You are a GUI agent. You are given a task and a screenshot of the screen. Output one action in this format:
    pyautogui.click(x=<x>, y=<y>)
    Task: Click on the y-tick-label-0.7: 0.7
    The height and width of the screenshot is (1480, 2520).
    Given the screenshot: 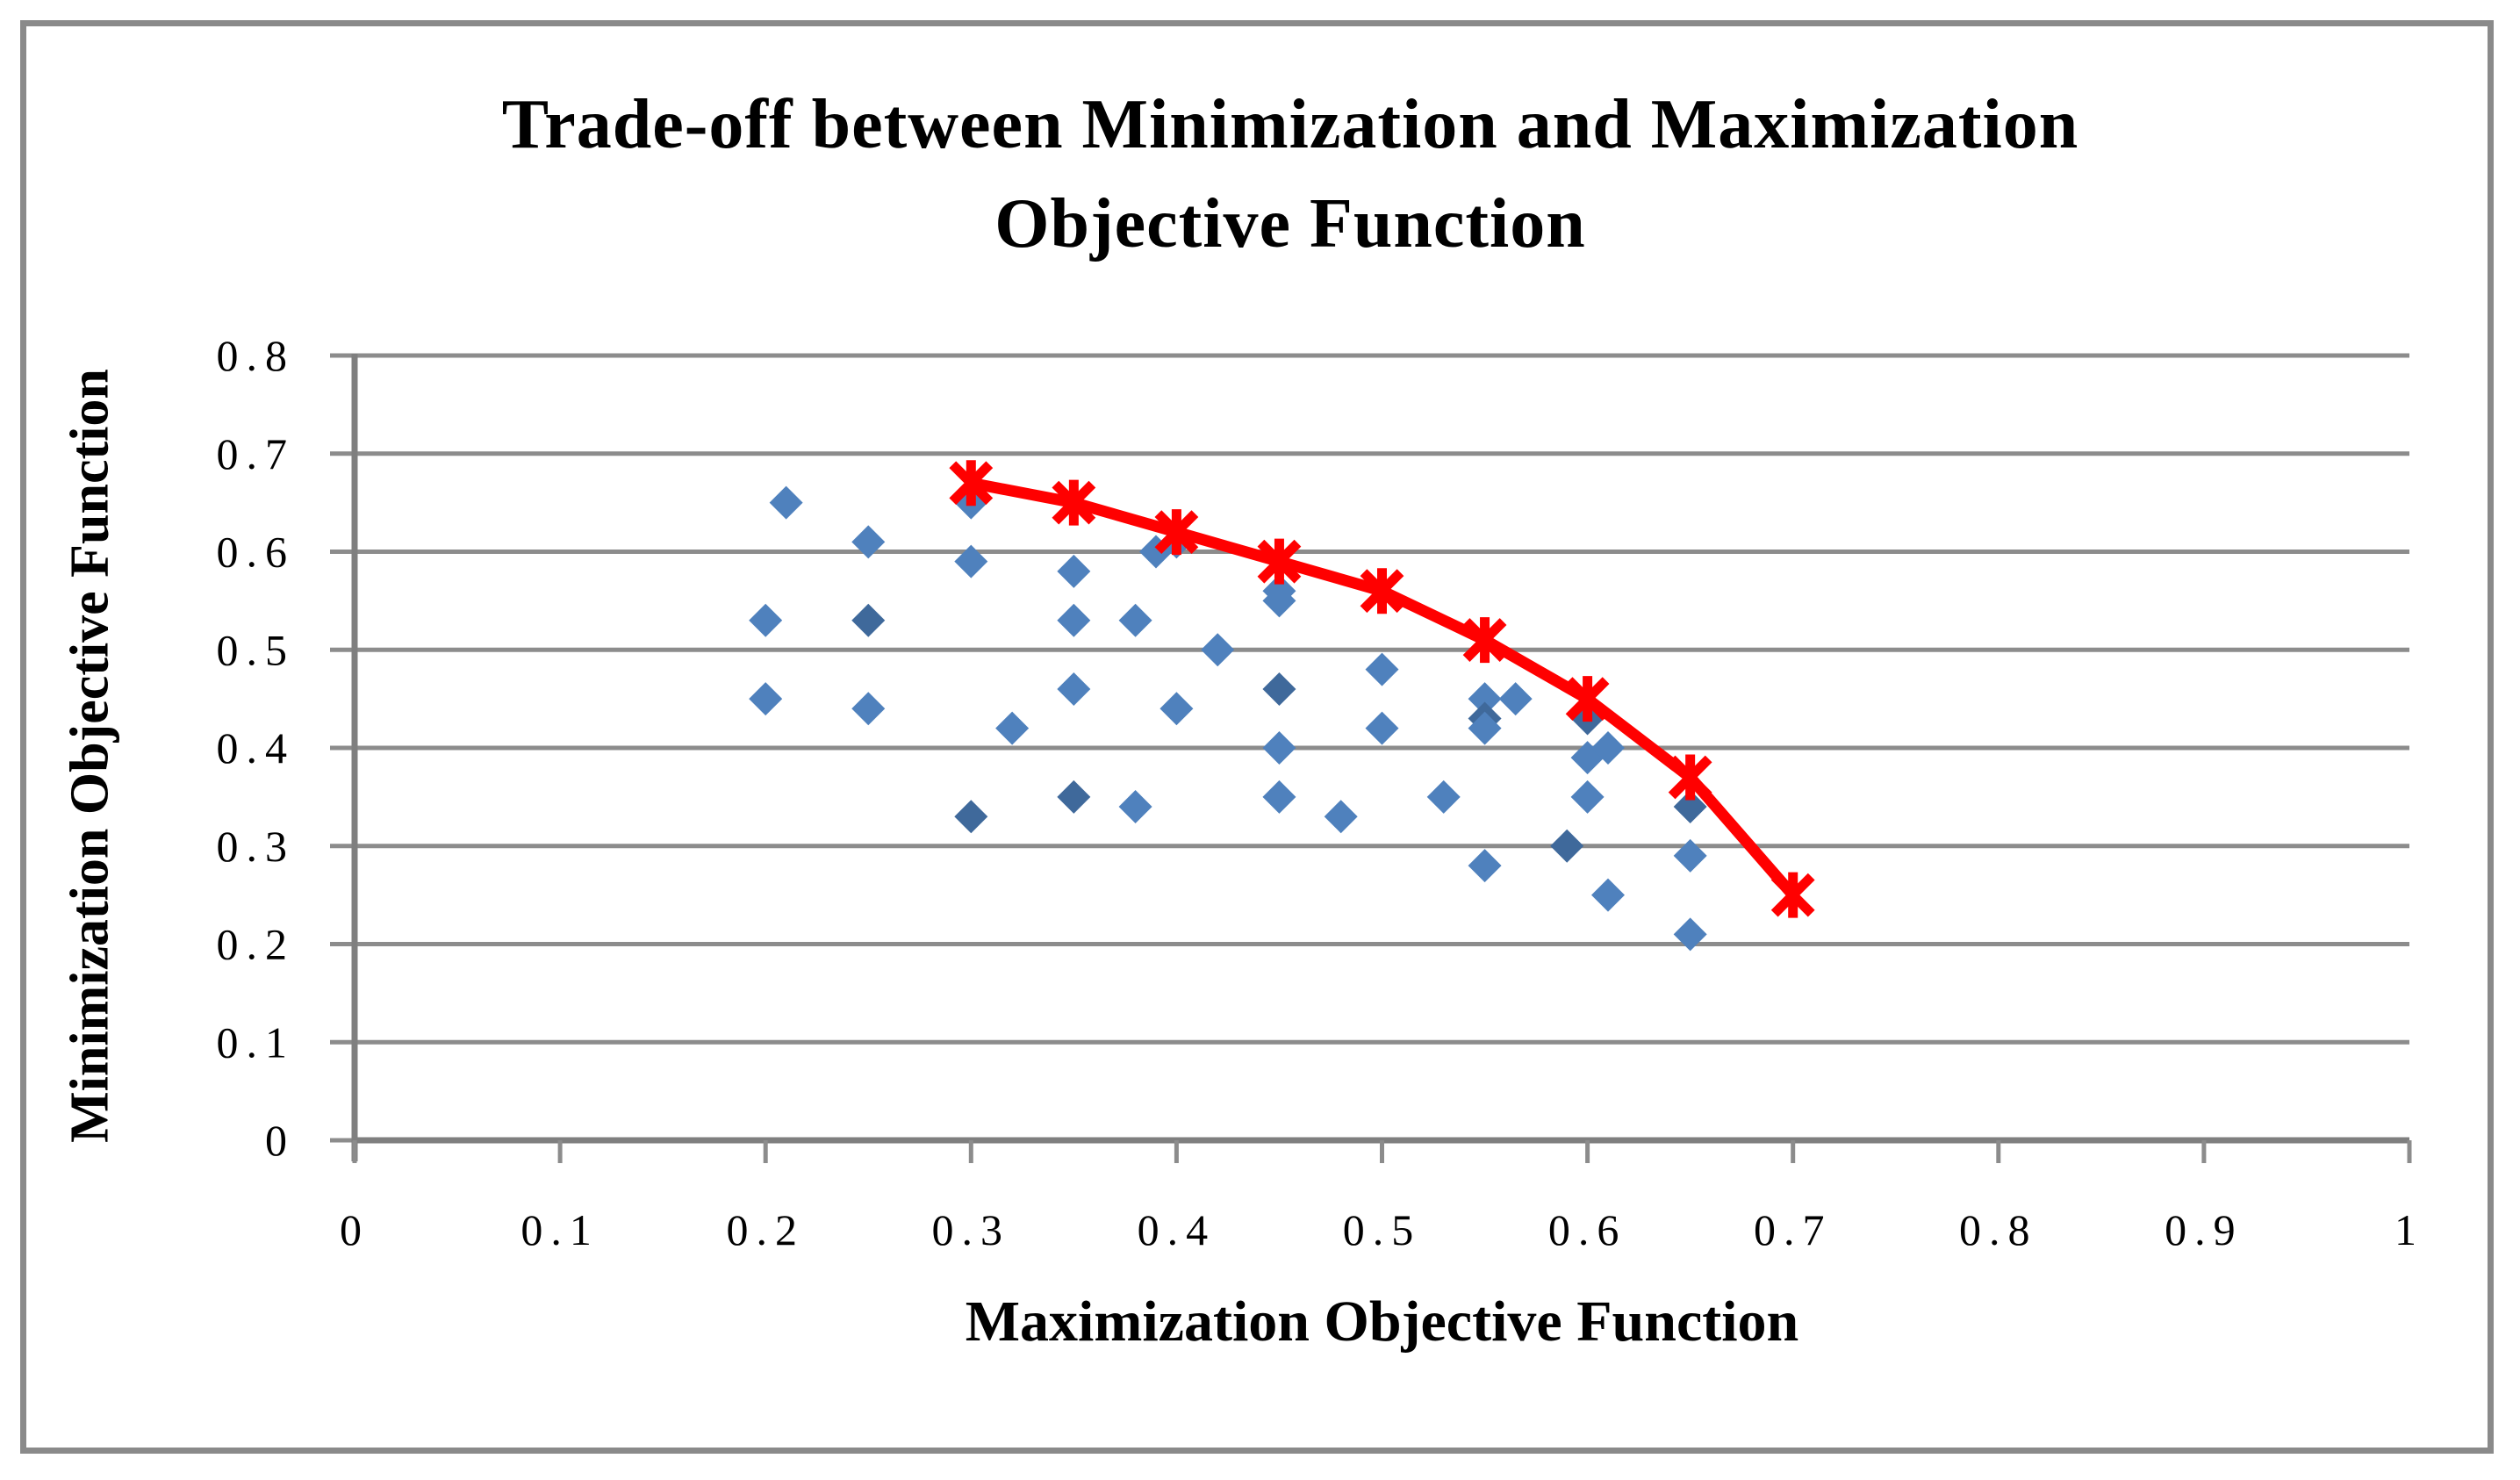 What is the action you would take?
    pyautogui.click(x=256, y=453)
    